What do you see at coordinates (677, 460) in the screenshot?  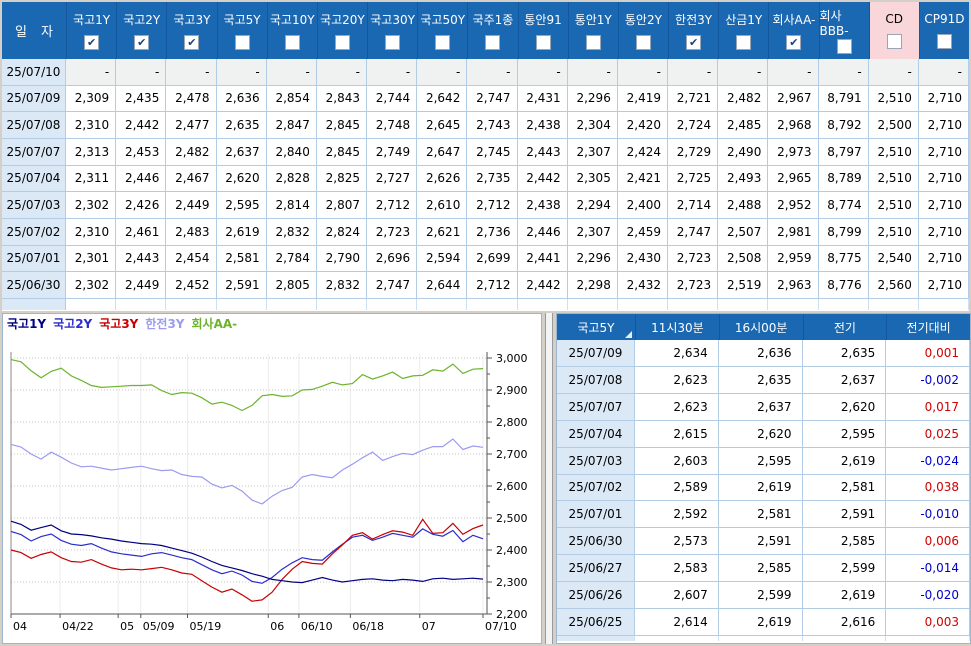 I see `detail-1130: 2,603` at bounding box center [677, 460].